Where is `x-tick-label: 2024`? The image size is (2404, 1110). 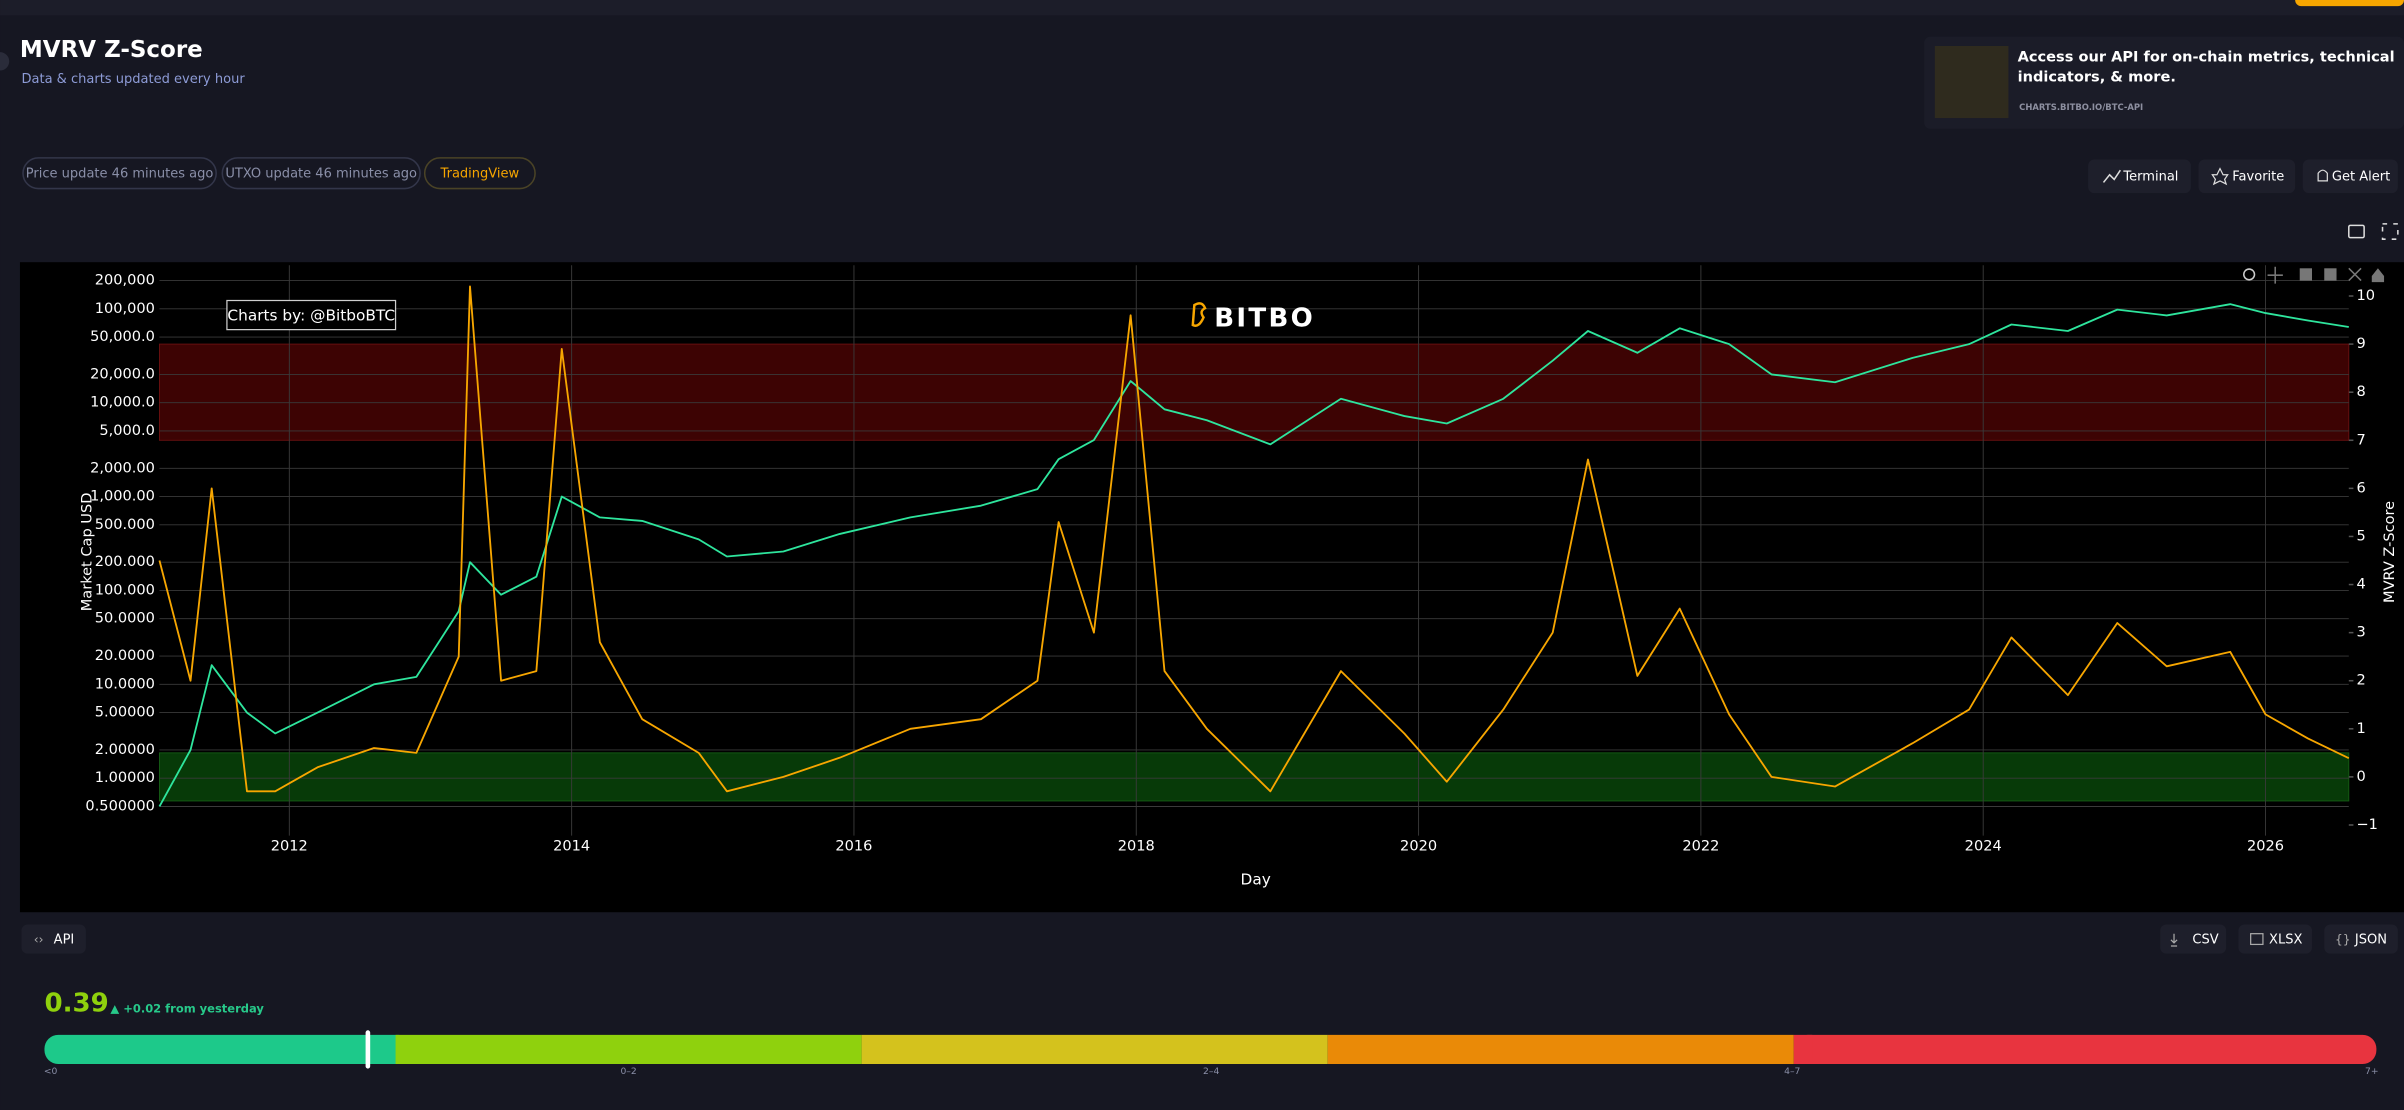 x-tick-label: 2024 is located at coordinates (1983, 845).